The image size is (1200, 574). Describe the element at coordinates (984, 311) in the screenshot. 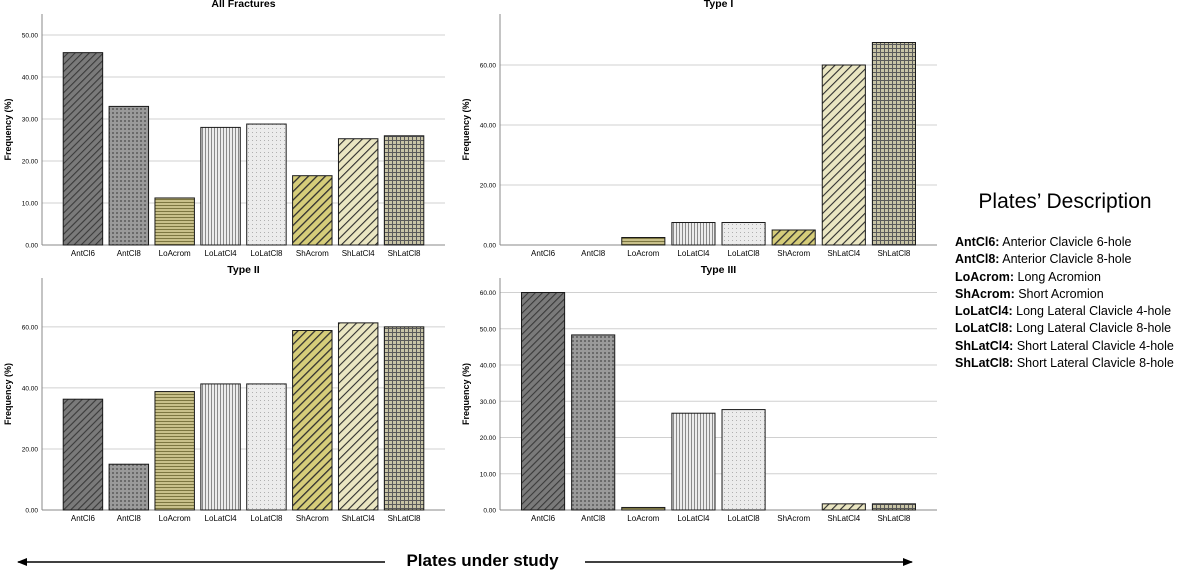

I see `legend-code: LoLatCl4:` at that location.